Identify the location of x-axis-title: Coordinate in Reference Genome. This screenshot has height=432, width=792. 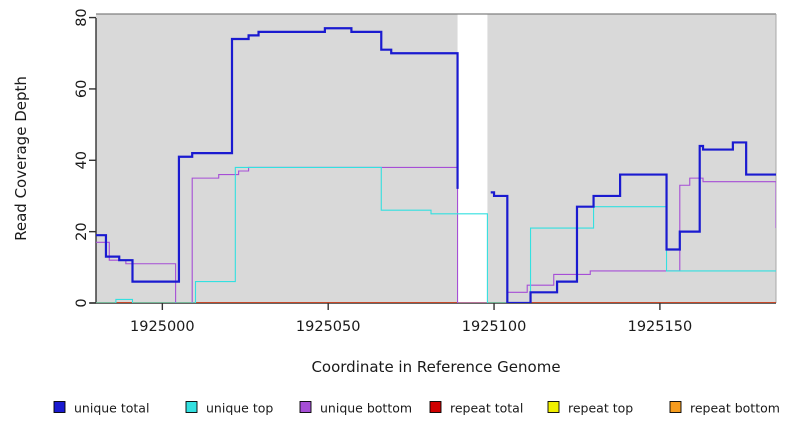
(435, 367).